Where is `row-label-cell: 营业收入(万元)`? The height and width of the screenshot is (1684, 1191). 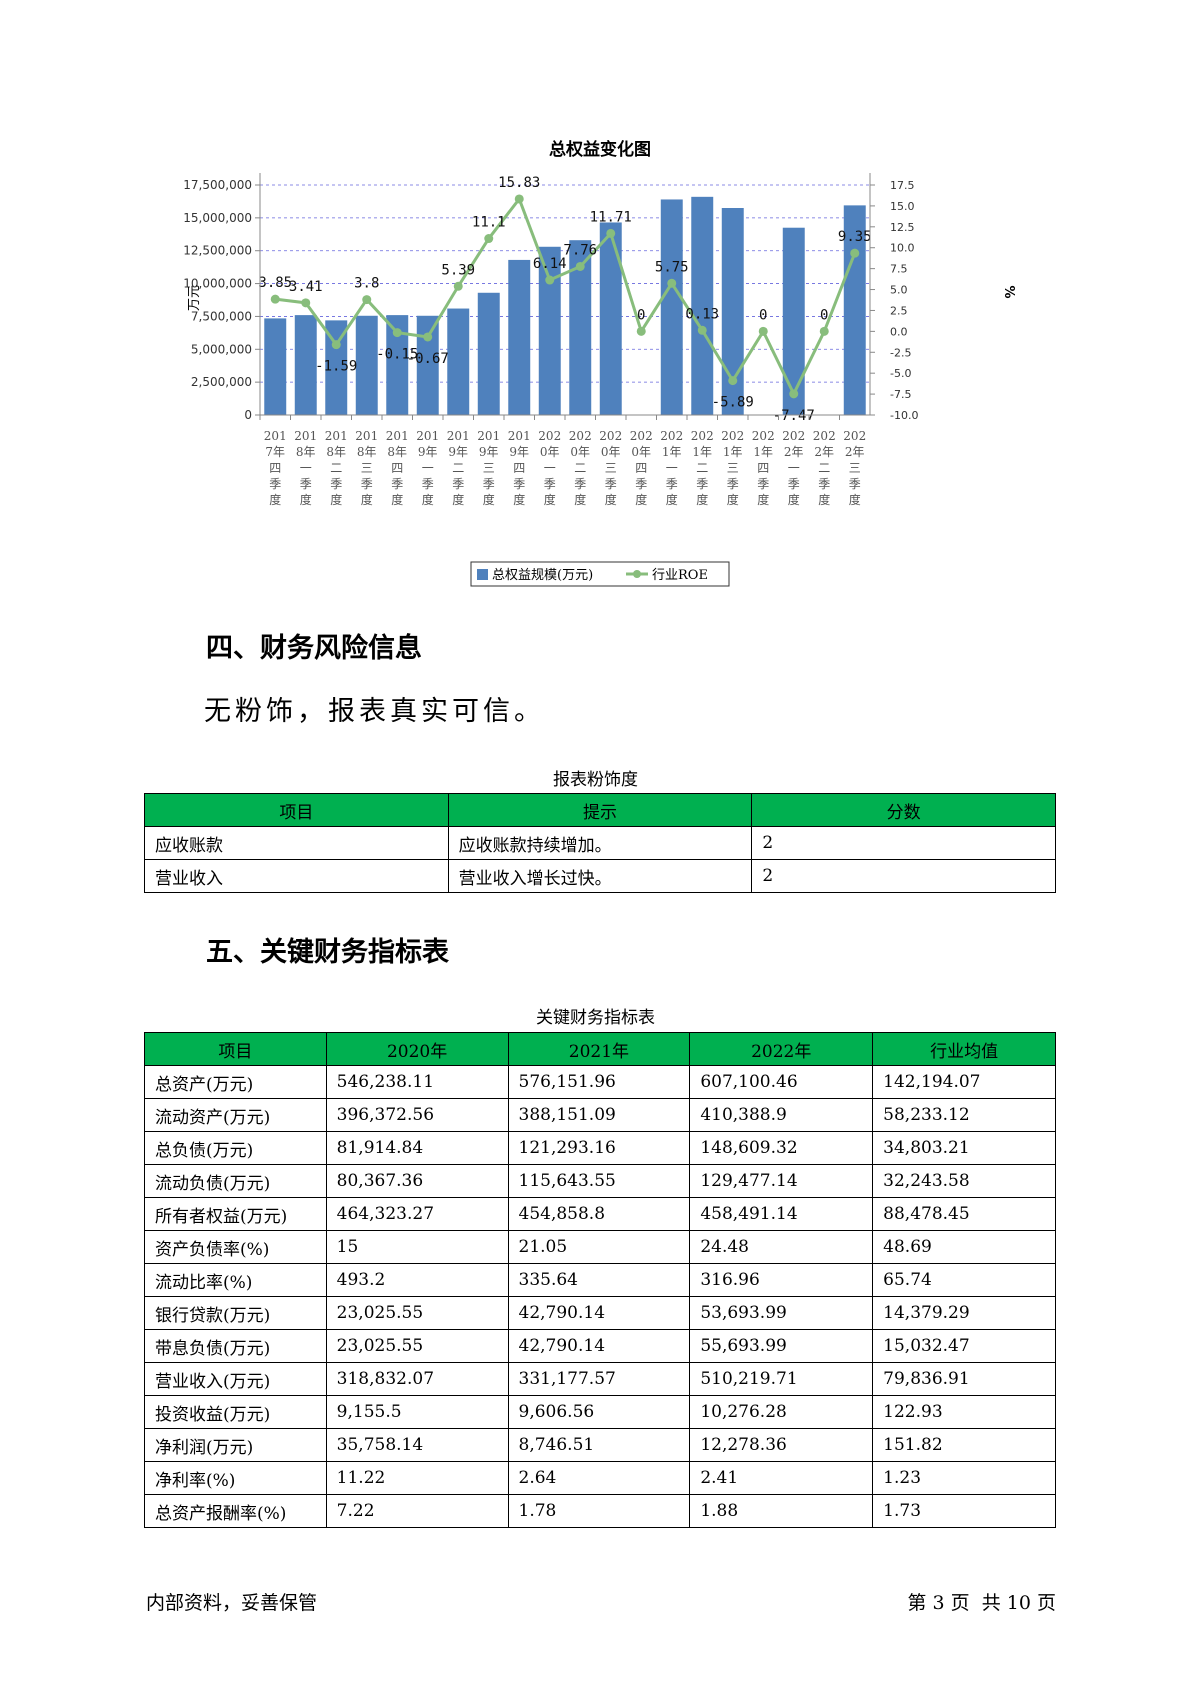 row-label-cell: 营业收入(万元) is located at coordinates (235, 1379).